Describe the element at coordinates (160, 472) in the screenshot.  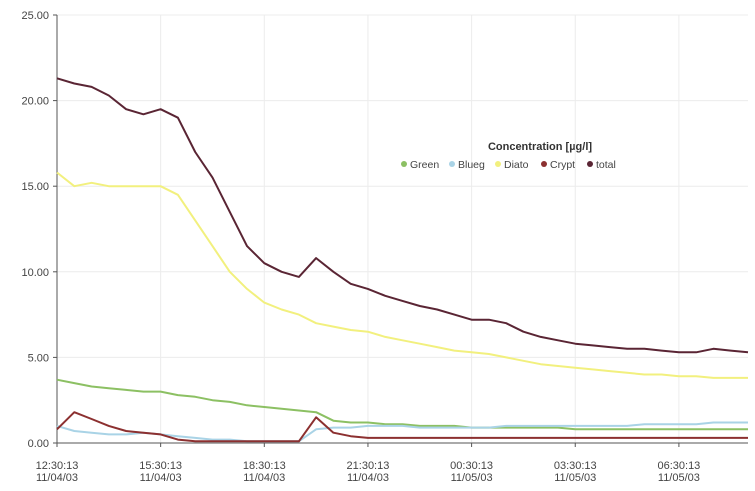
I see `x-tick-label: 15:30:13 11/04/03` at that location.